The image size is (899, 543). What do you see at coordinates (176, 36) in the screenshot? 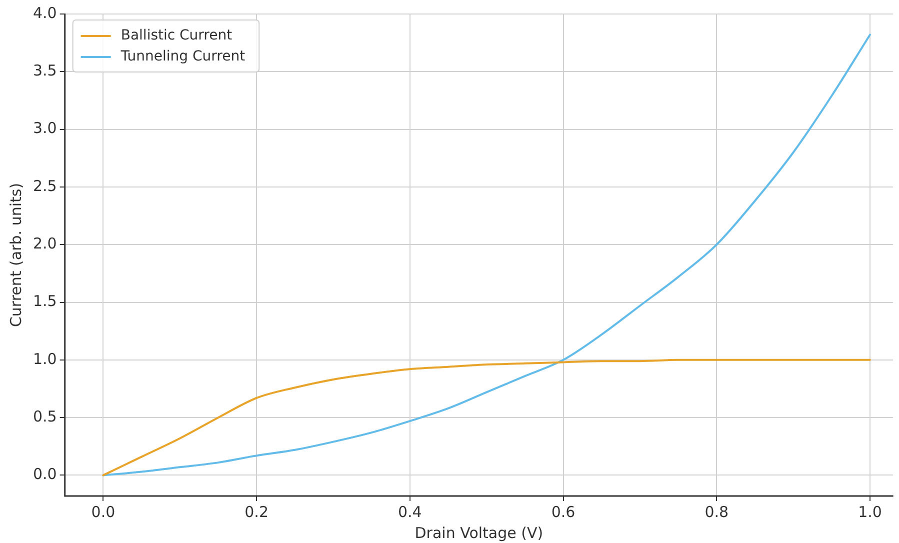
I see `legend-label: Ballistic Current` at bounding box center [176, 36].